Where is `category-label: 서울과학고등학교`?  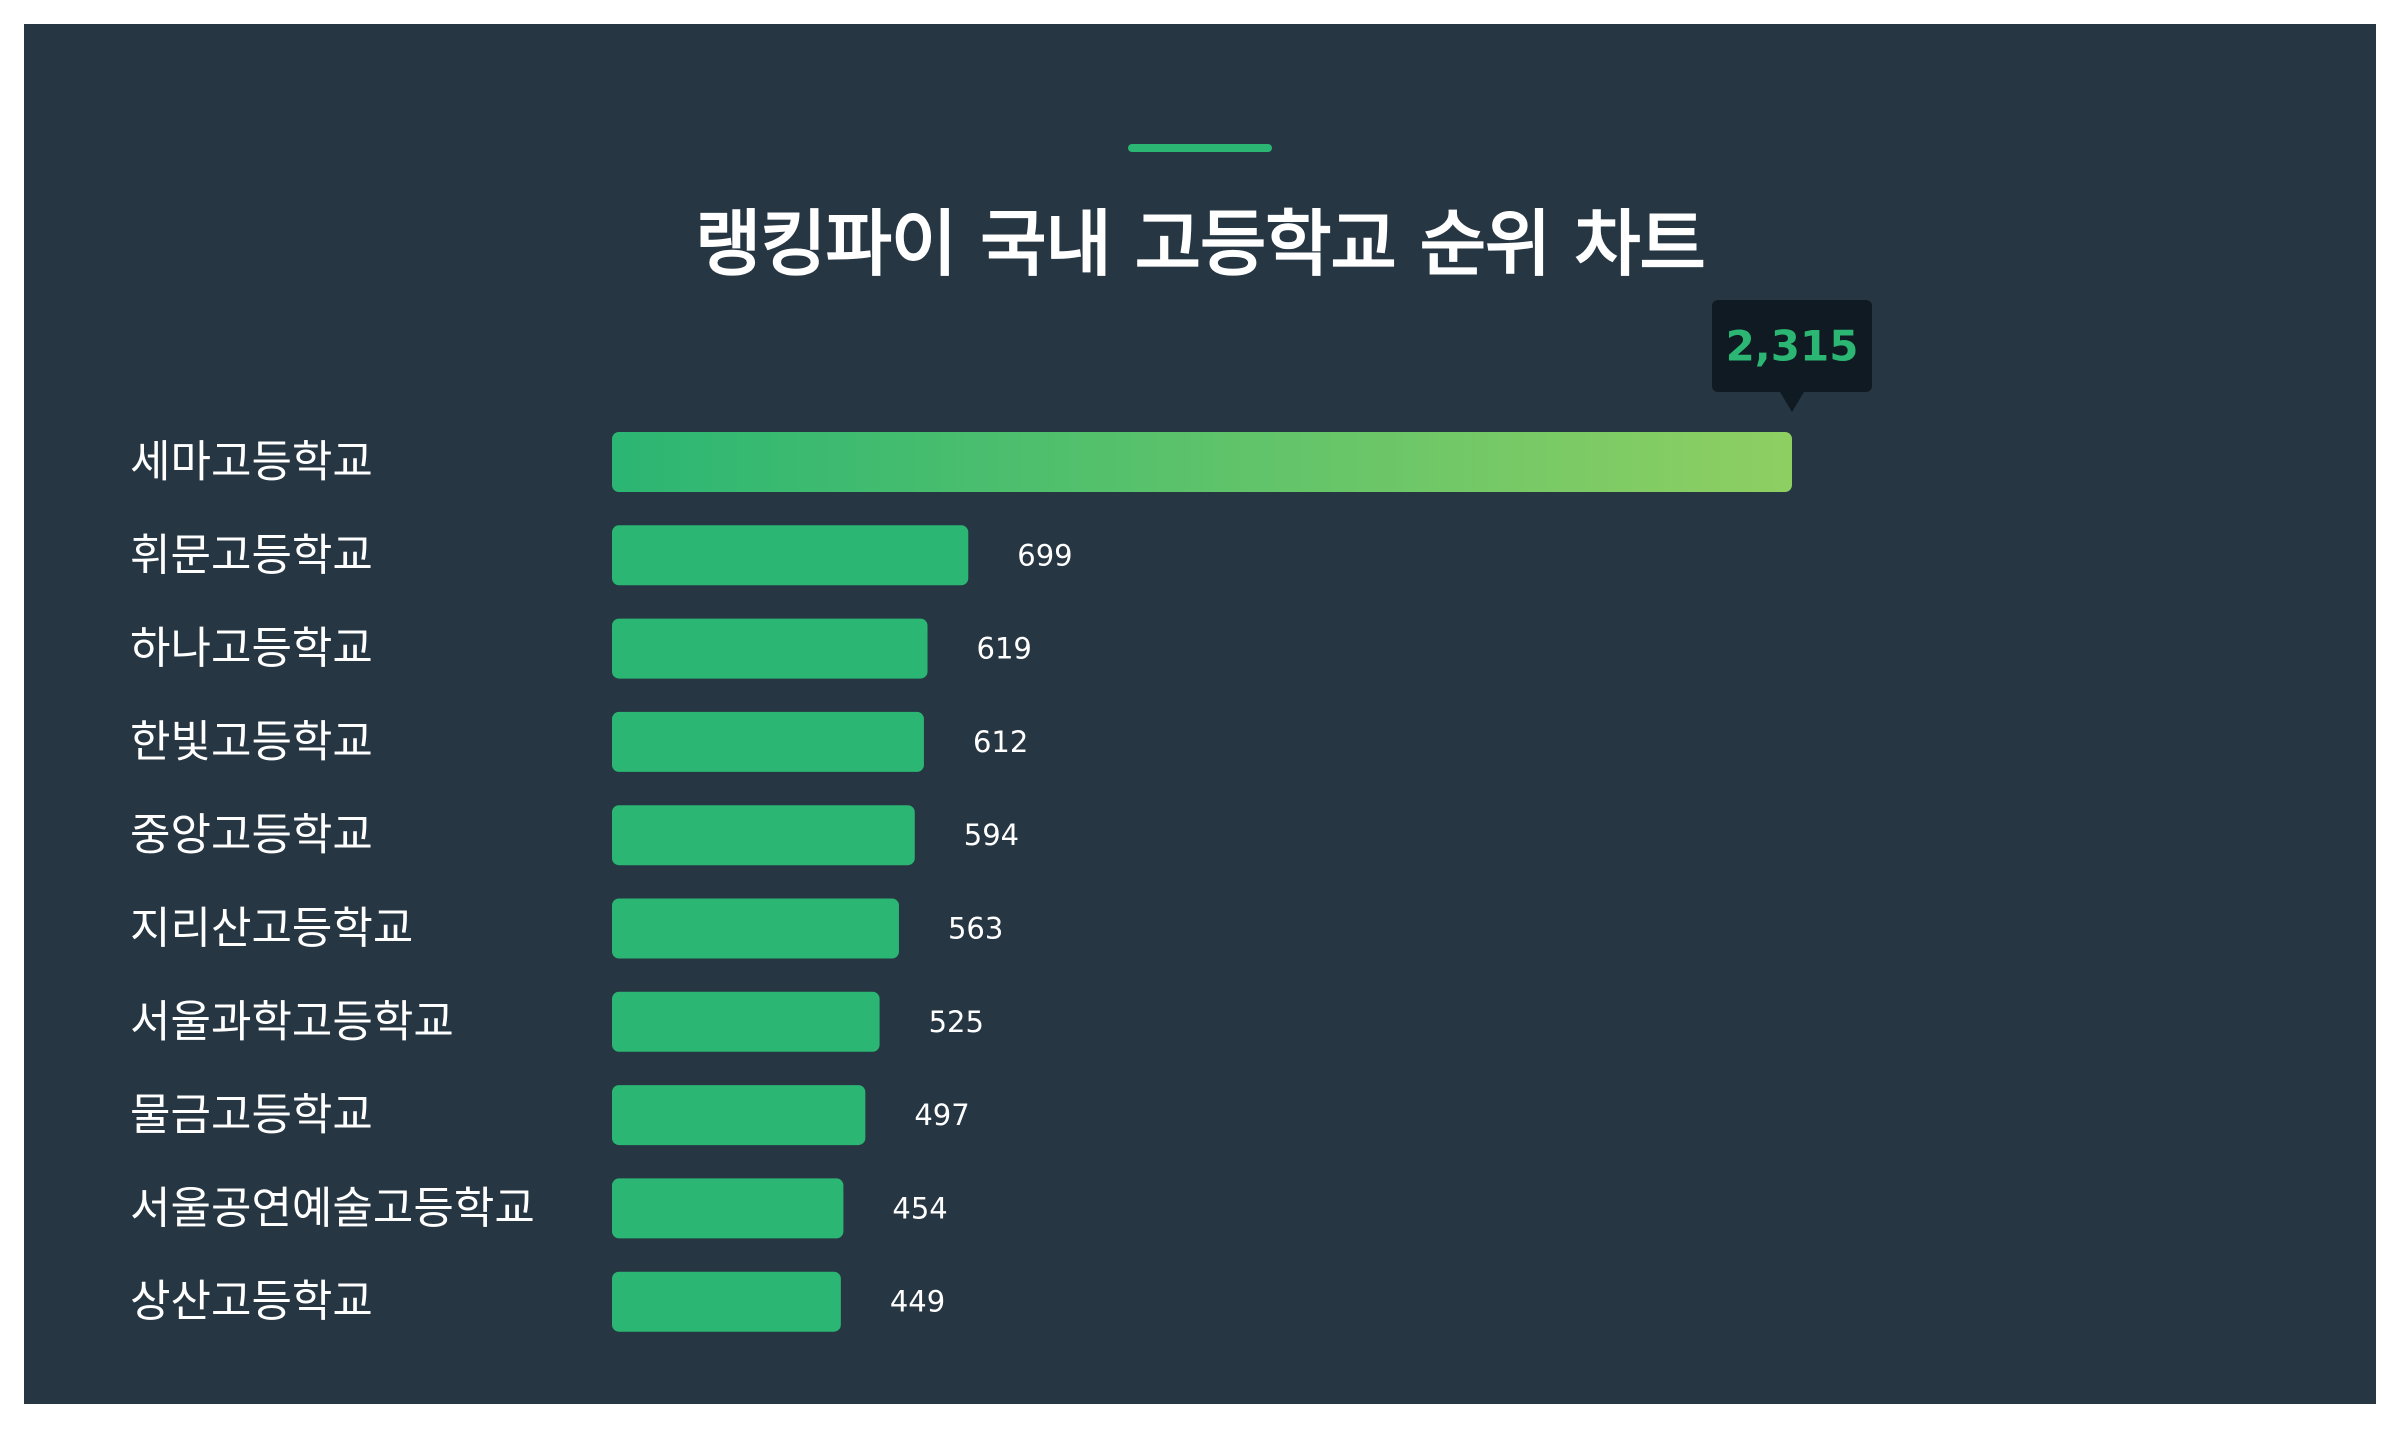
category-label: 서울과학고등학교 is located at coordinates (292, 1021).